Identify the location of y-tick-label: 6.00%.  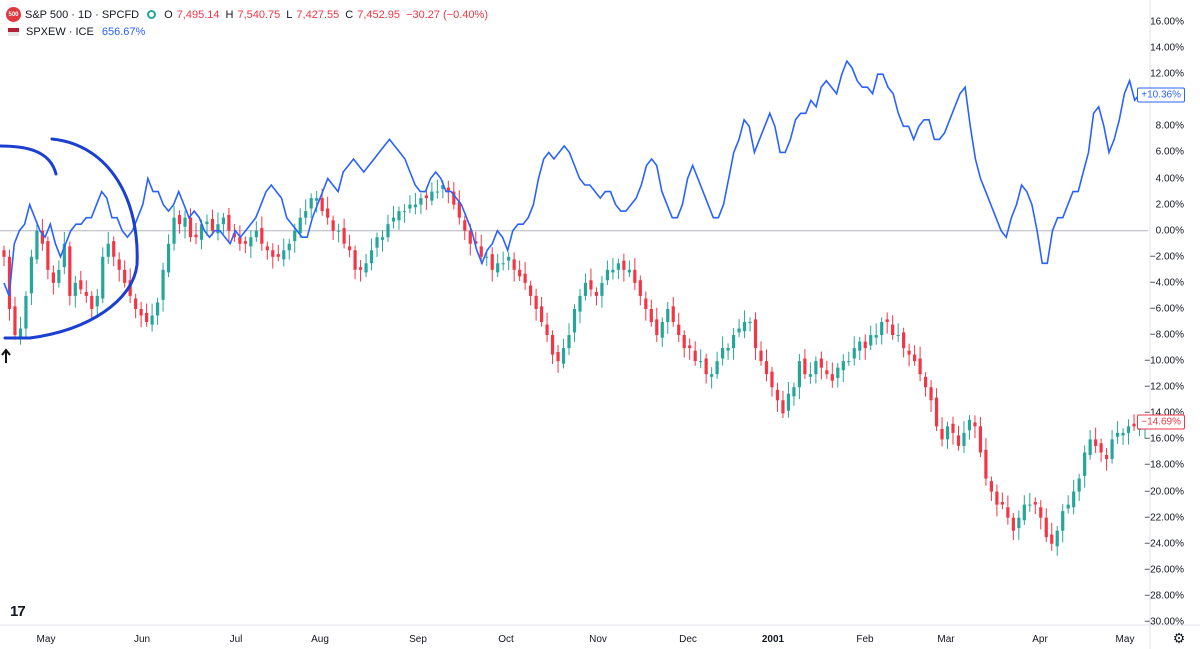
(1169, 152).